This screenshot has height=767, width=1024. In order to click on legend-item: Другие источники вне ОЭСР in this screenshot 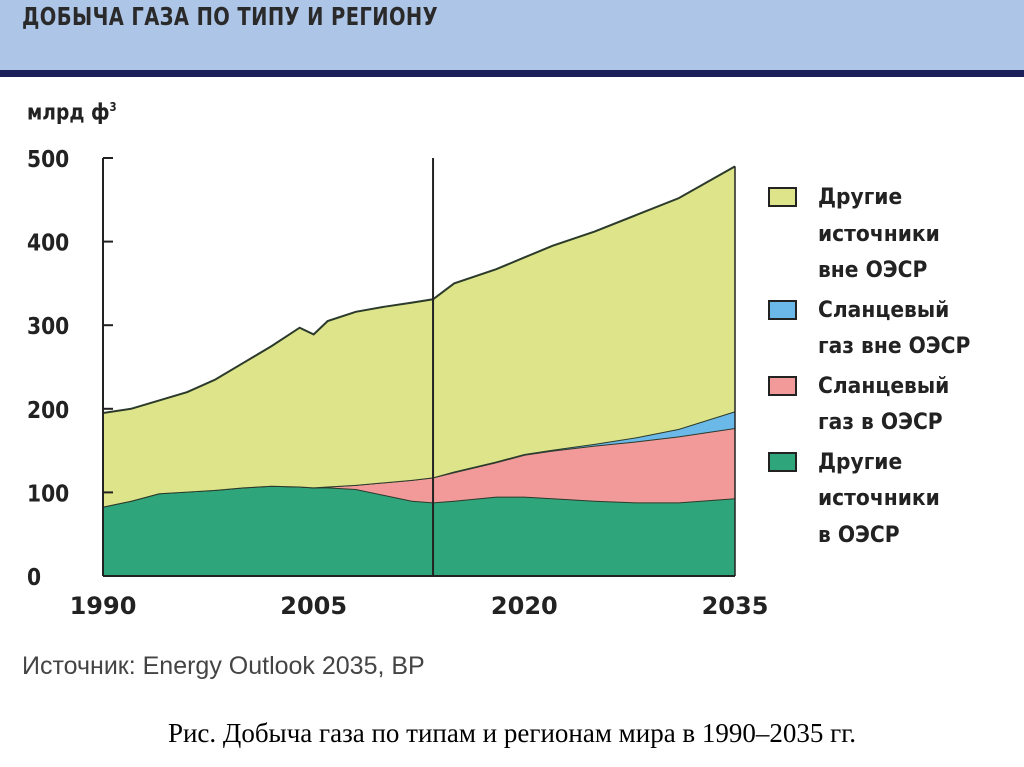, I will do `click(876, 235)`.